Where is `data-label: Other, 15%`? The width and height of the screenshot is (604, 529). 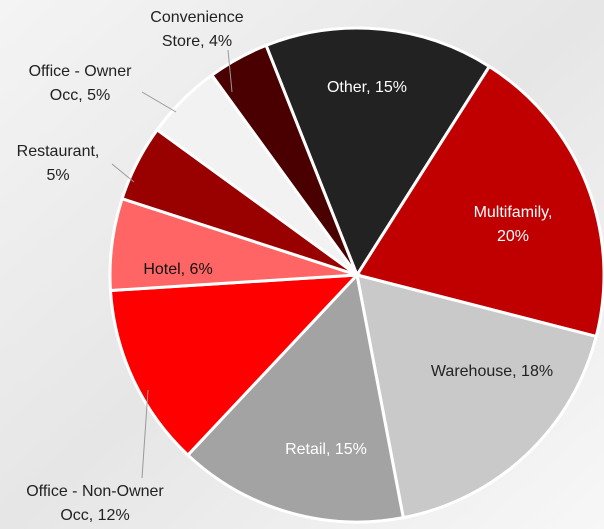
data-label: Other, 15% is located at coordinates (367, 87).